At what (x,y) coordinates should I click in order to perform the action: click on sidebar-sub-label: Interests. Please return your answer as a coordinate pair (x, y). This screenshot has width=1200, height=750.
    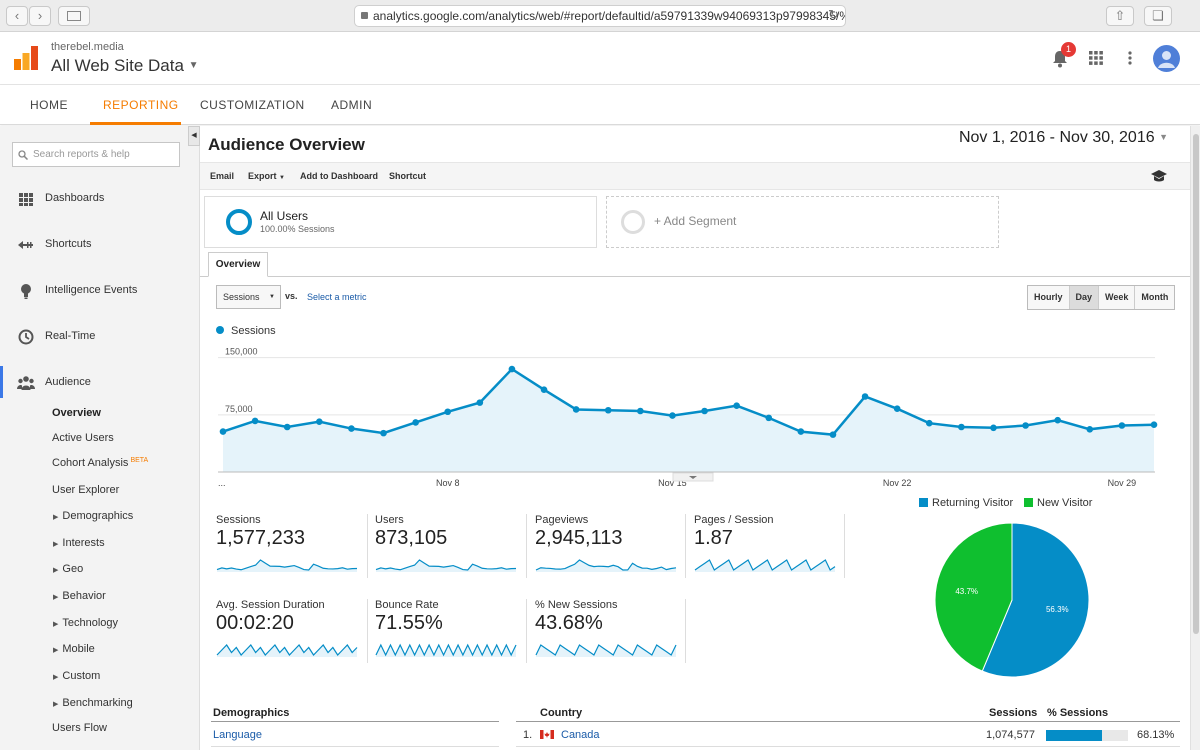
    Looking at the image, I should click on (83, 543).